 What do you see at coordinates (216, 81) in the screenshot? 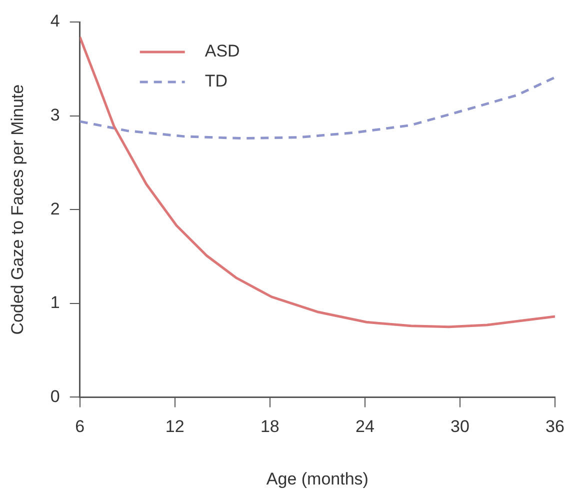
I see `legend-label: TD` at bounding box center [216, 81].